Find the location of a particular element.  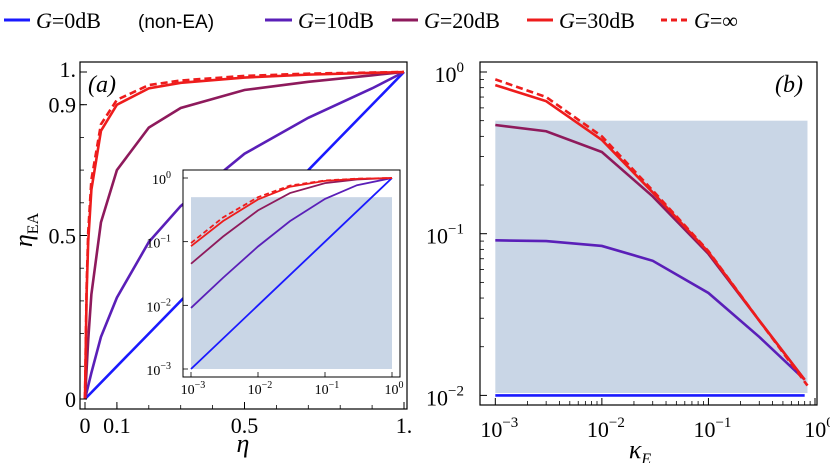

panel-b-xtick-label-3: 10⁰ is located at coordinates (817, 428).